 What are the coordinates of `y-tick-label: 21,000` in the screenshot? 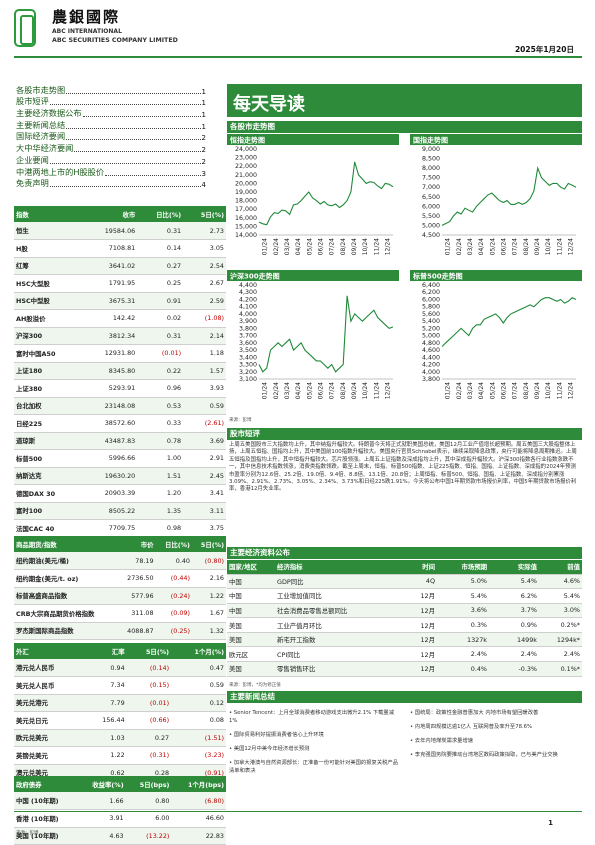 It's located at (246, 175).